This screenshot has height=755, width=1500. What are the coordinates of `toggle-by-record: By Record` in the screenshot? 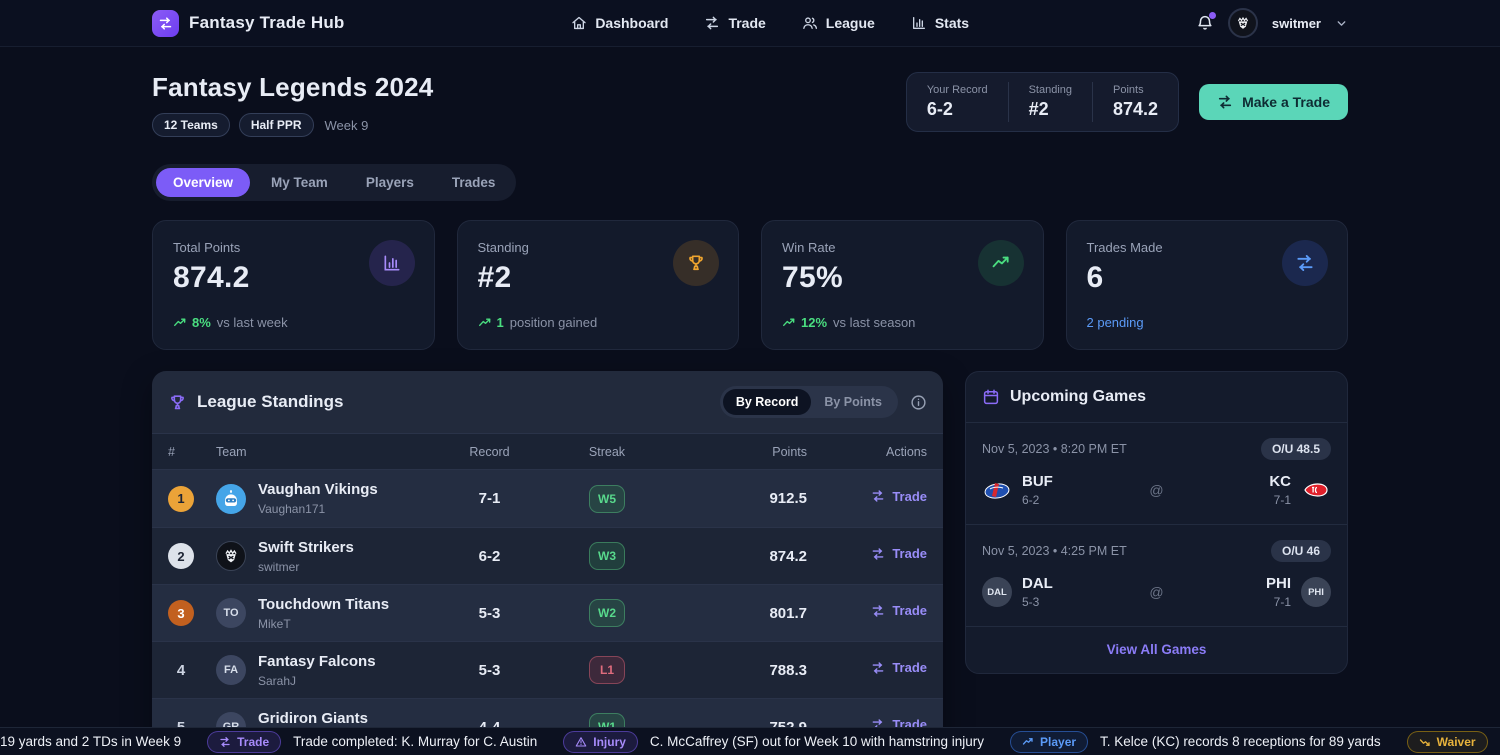 It's located at (767, 402).